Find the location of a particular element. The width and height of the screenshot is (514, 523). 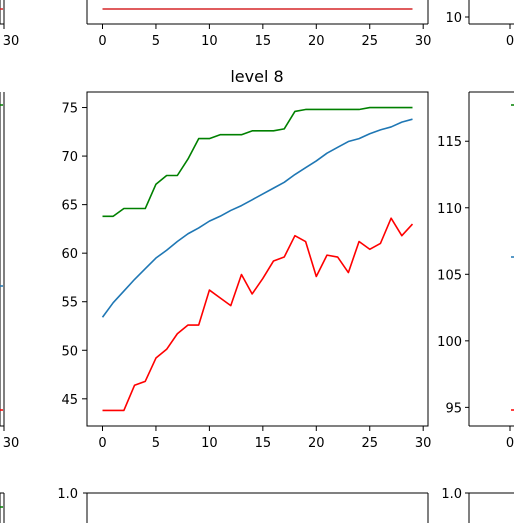

tick-label: 10 is located at coordinates (453, 18).